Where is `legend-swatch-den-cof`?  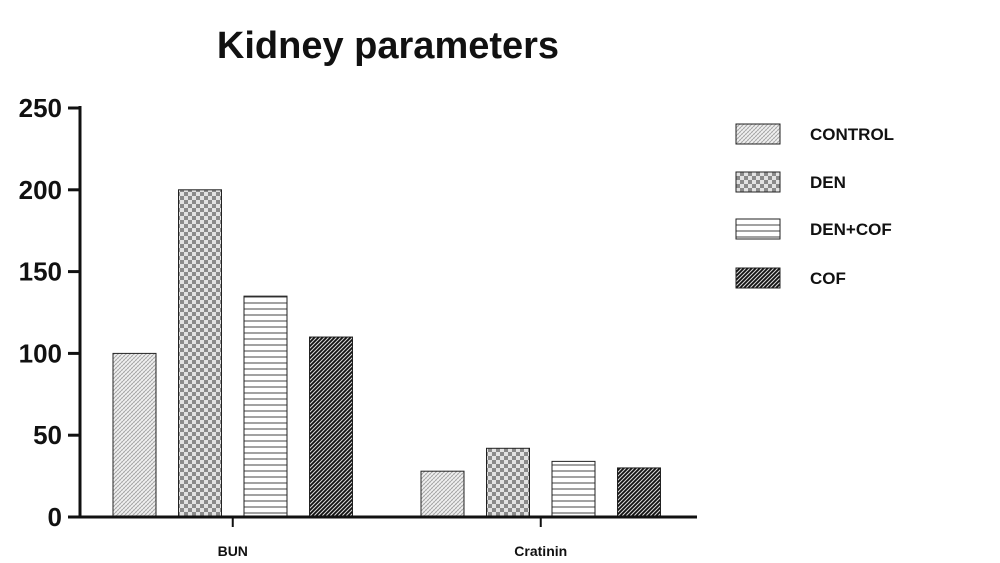
legend-swatch-den-cof is located at coordinates (758, 229).